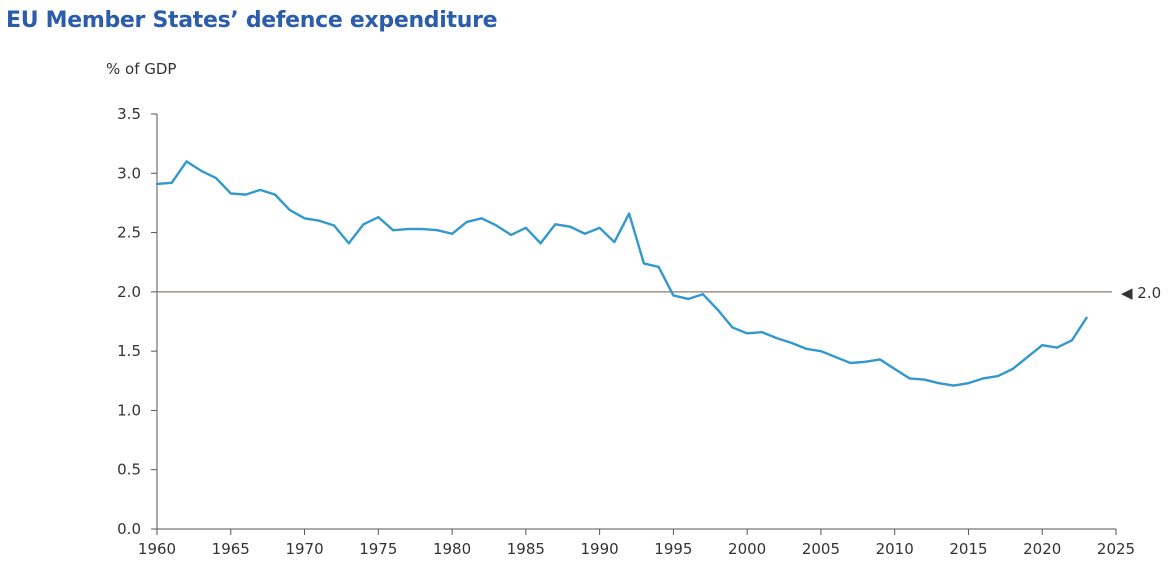  Describe the element at coordinates (1141, 293) in the screenshot. I see `reference-line-label: ◀ 2.0` at that location.